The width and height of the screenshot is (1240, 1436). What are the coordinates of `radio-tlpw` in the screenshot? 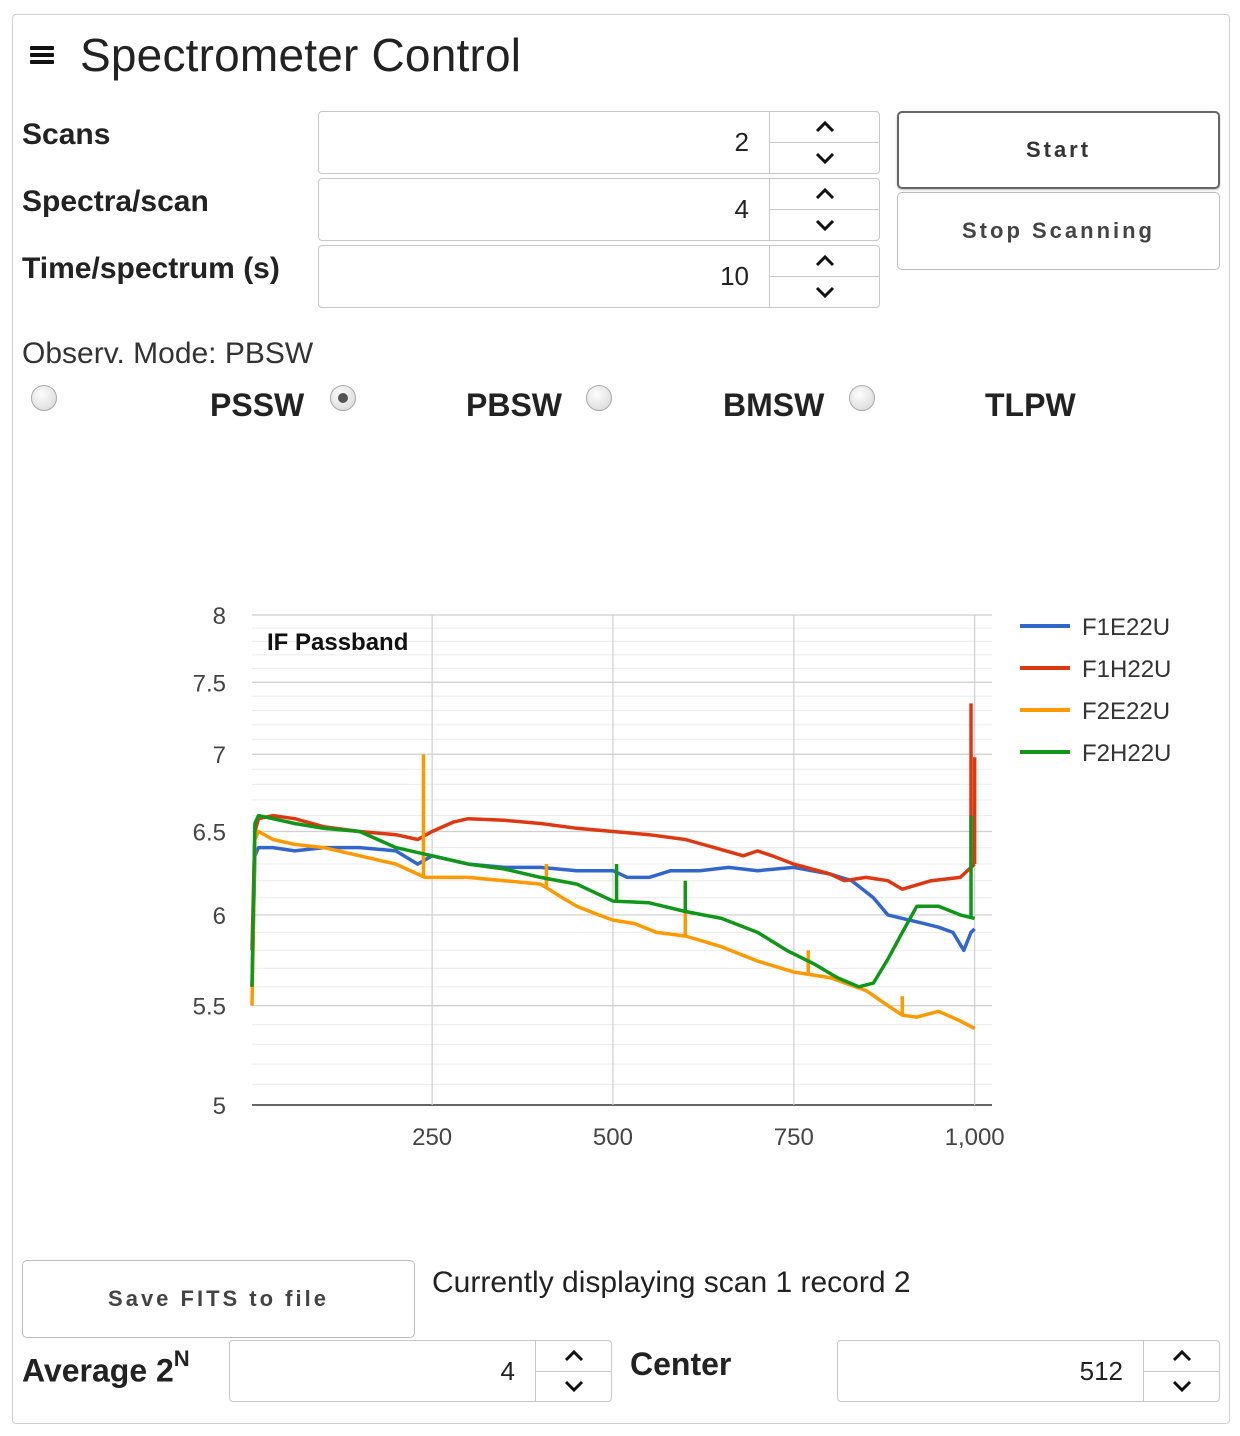 It's located at (862, 398).